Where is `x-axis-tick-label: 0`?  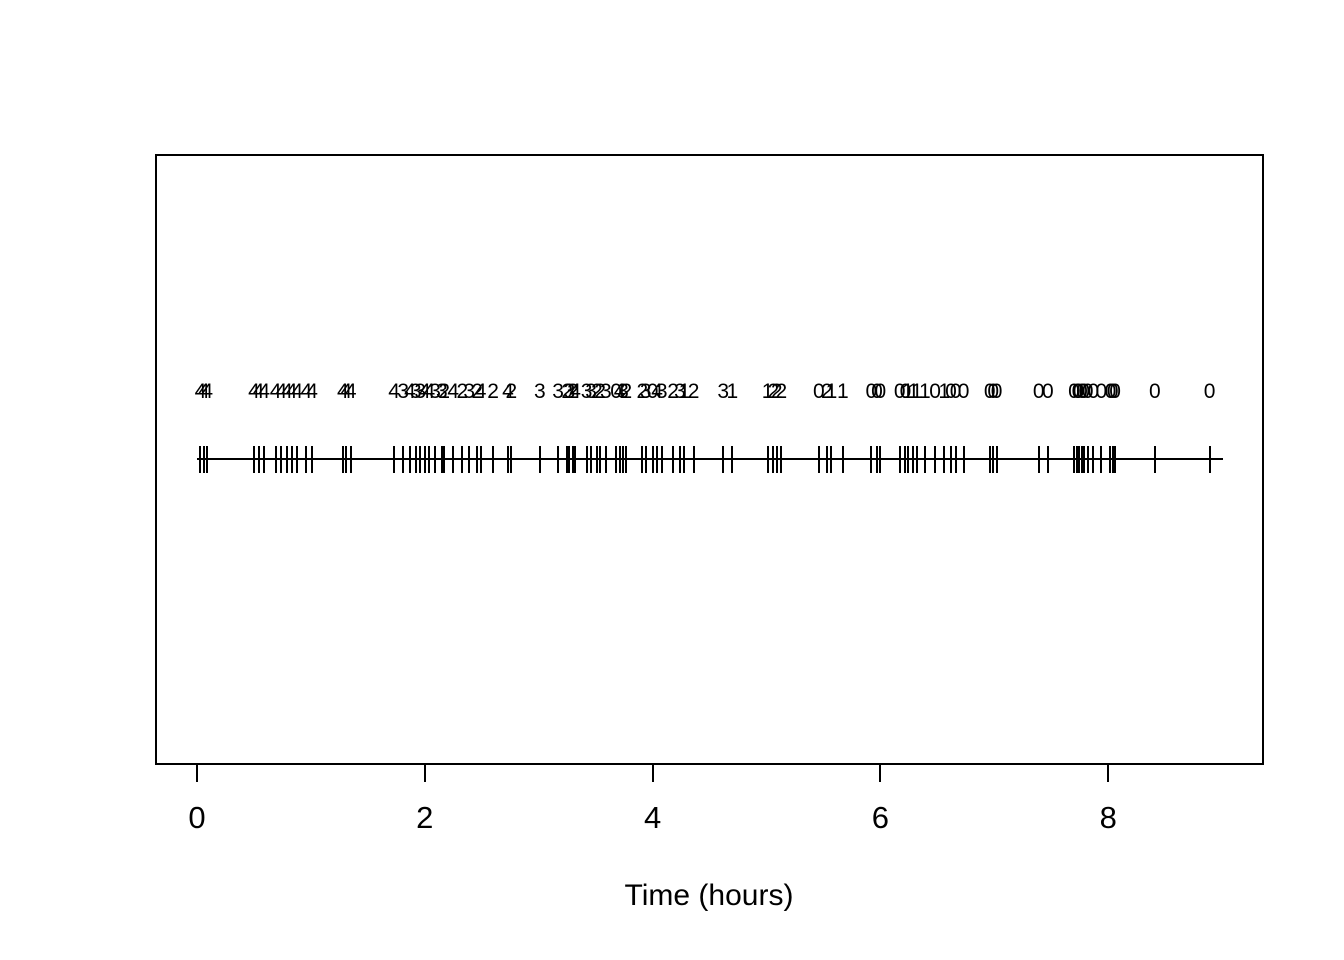 x-axis-tick-label: 0 is located at coordinates (197, 817).